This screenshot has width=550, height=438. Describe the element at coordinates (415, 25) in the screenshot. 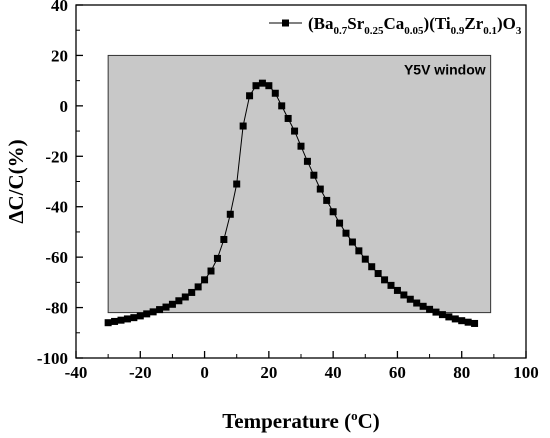

I see `legend-label: (Ba0.7Sr0.25Ca0.05)(Ti0.9Zr0.1)O3` at that location.